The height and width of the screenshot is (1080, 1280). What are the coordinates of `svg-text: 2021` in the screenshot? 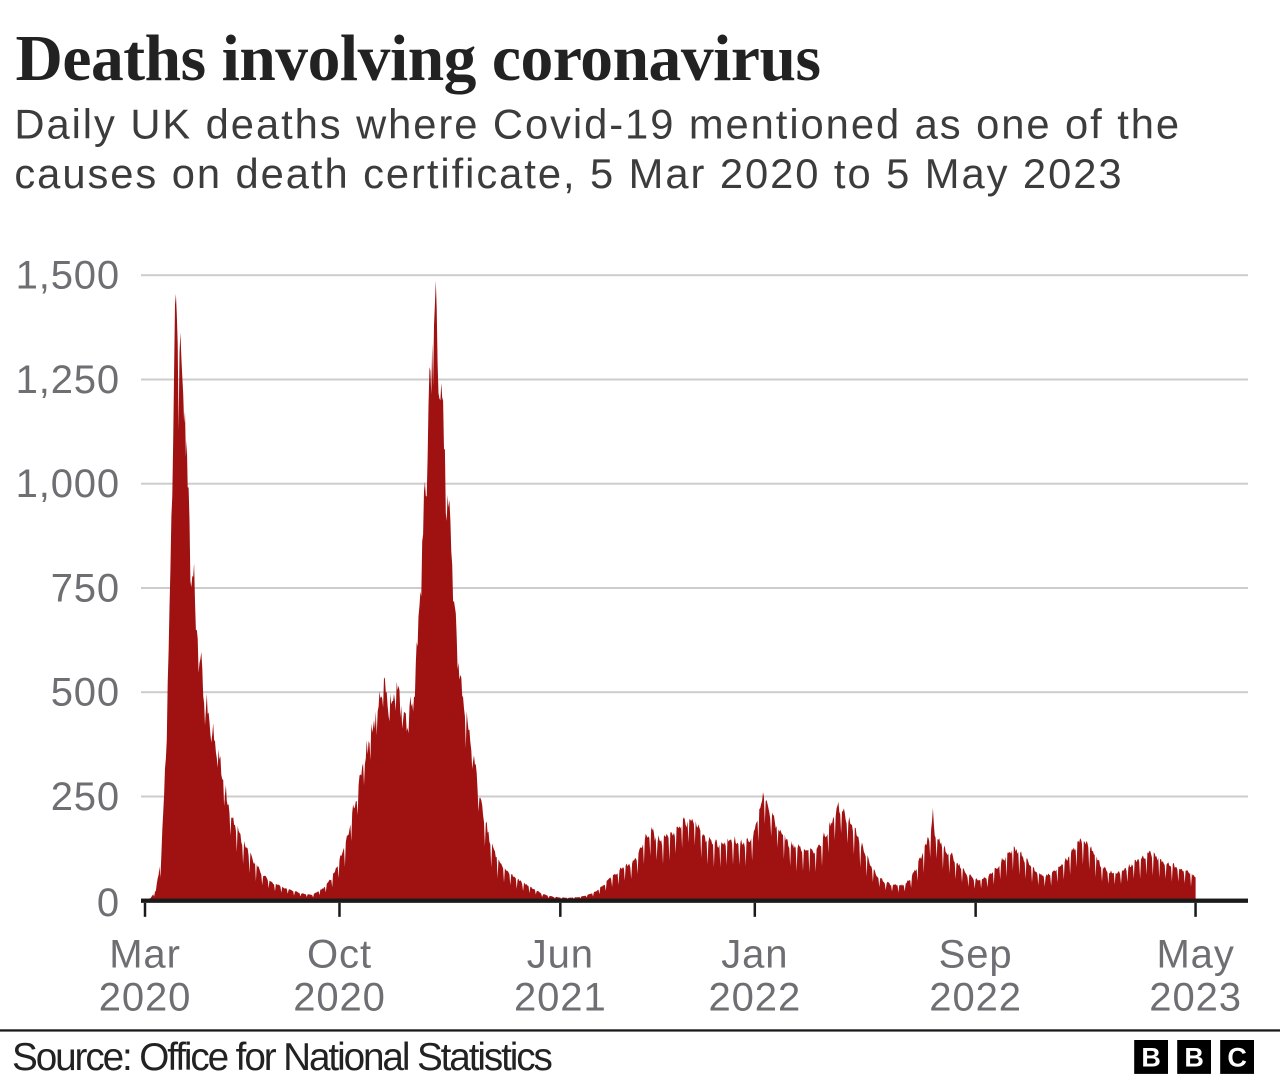 It's located at (560, 997).